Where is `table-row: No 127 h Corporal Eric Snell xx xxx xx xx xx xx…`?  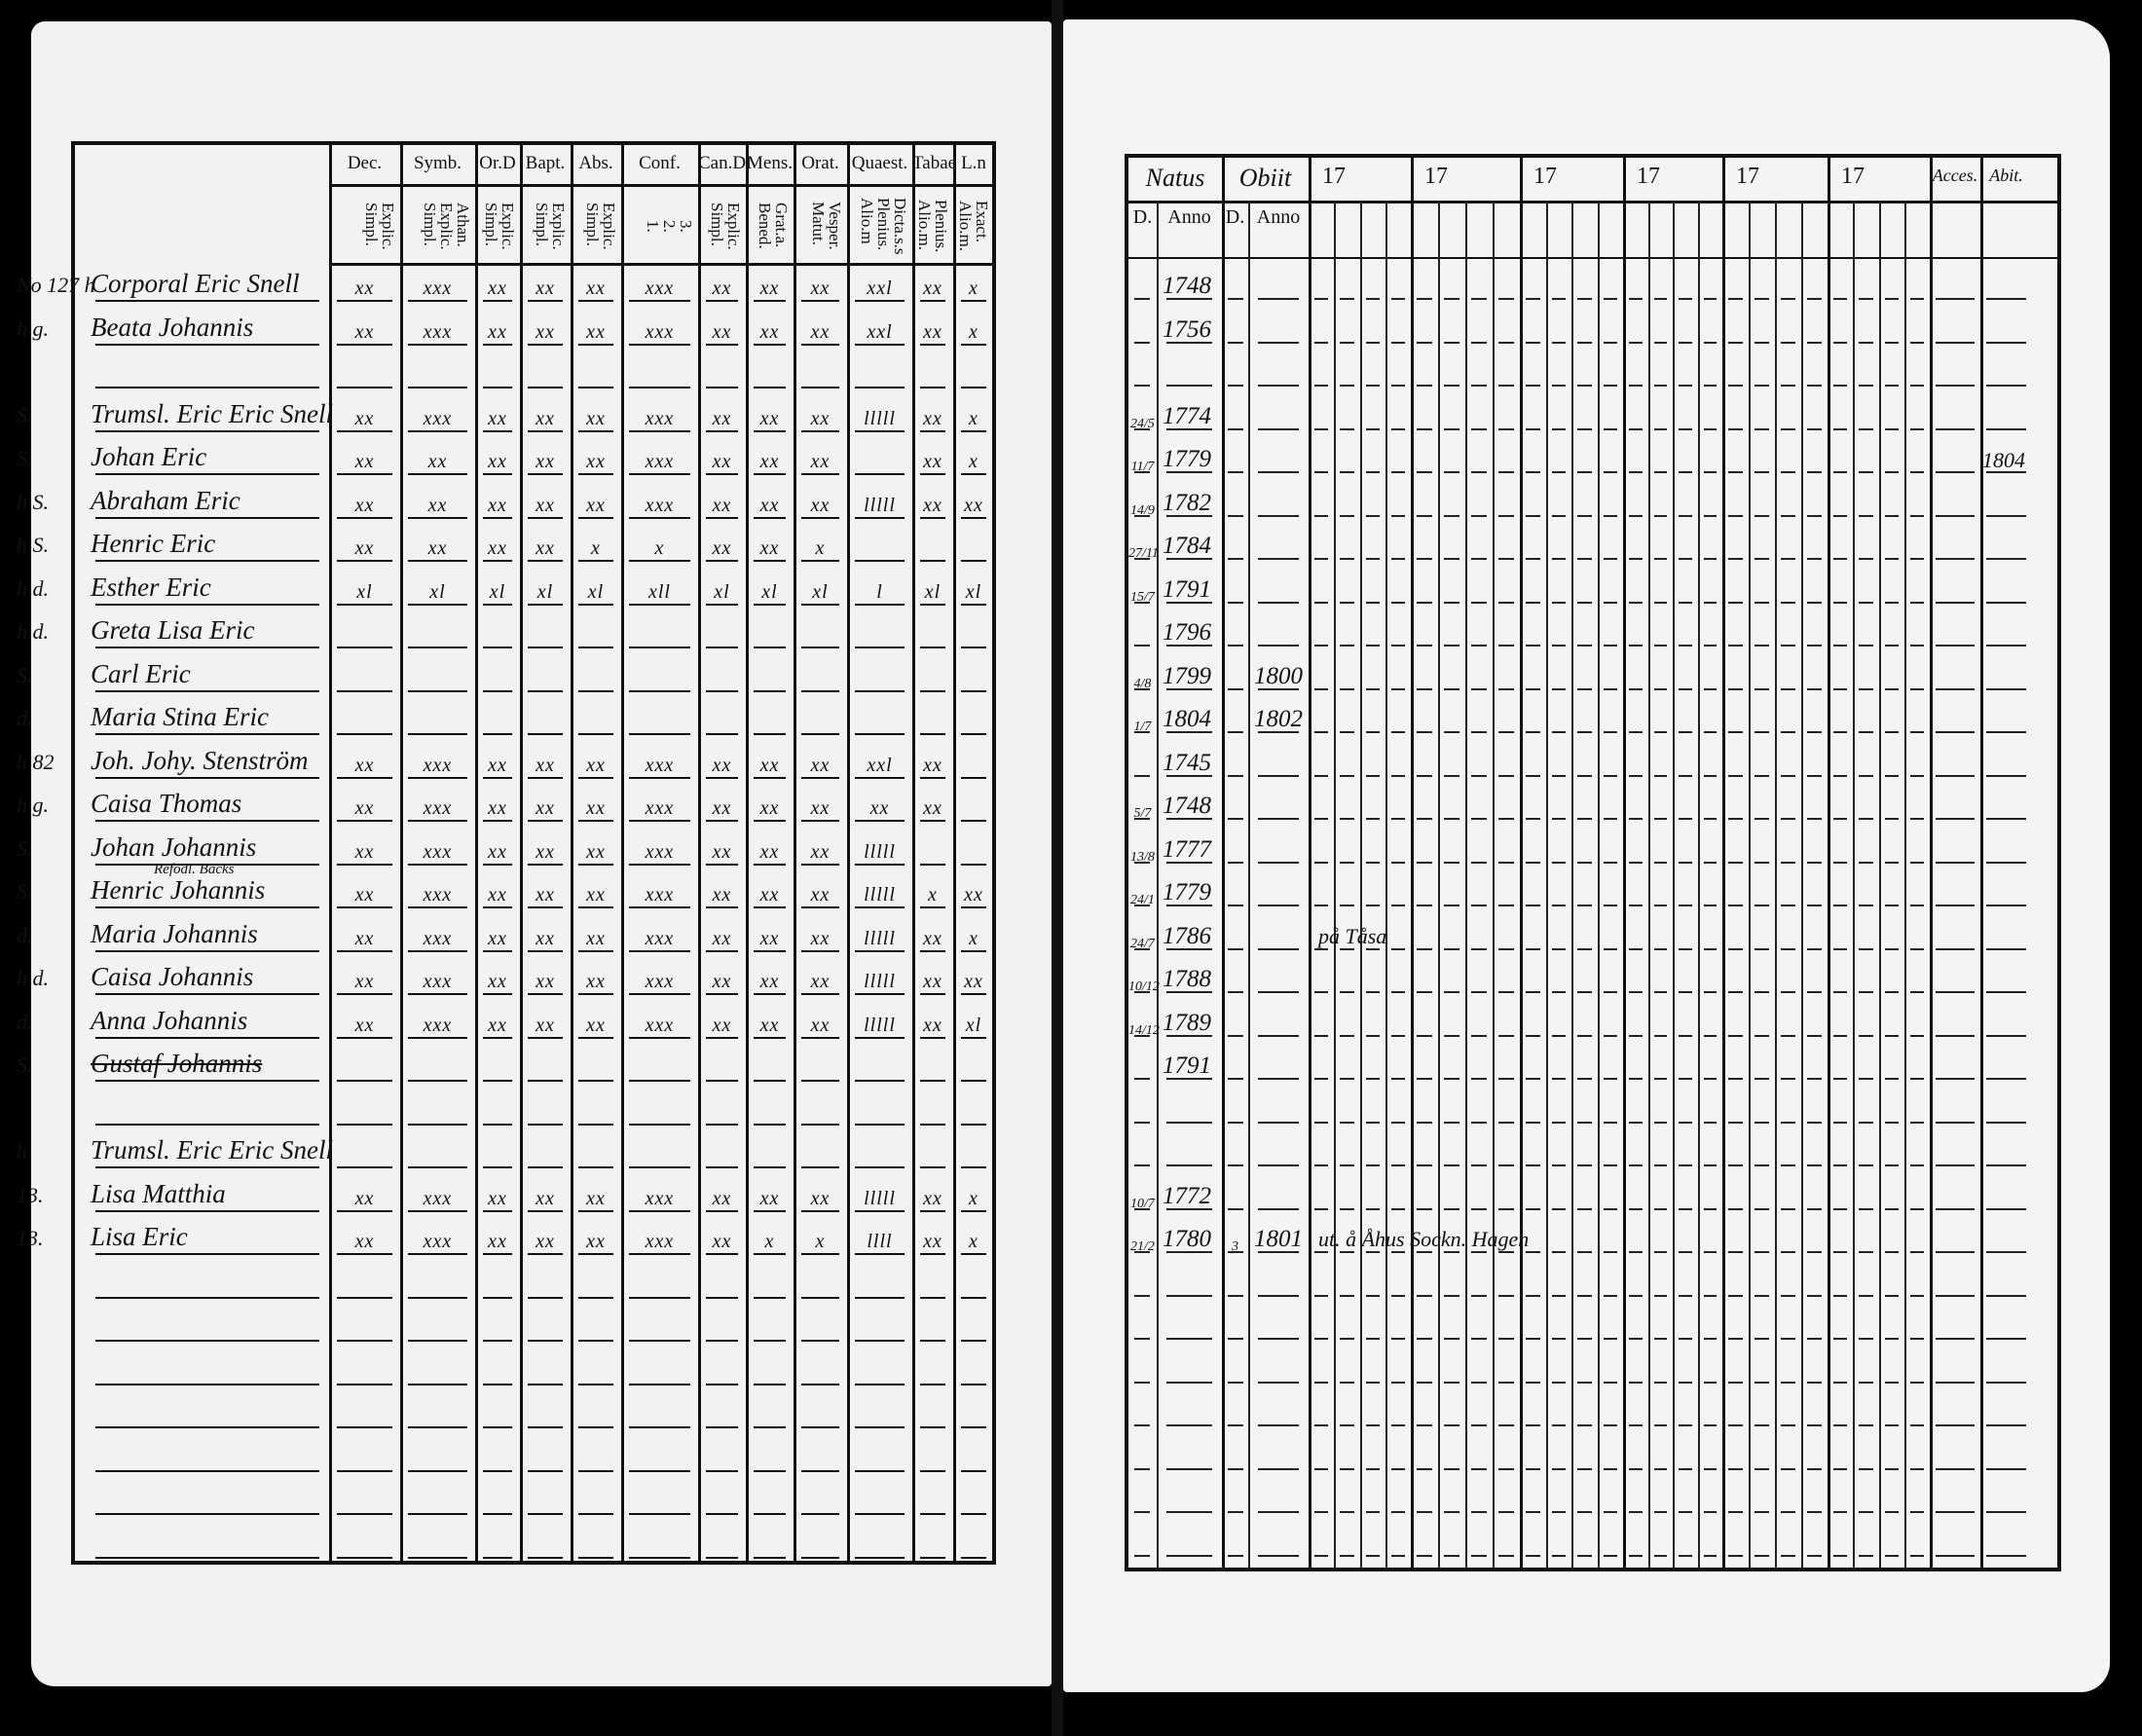 table-row: No 127 h Corporal Eric Snell xx xxx xx xx xx xx… is located at coordinates (504, 284).